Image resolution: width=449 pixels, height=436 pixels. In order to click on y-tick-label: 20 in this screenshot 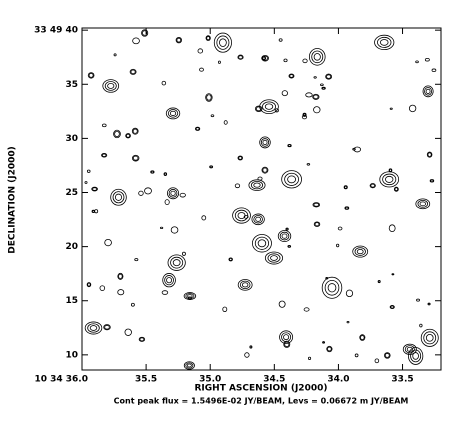, I will do `click(71, 247)`.